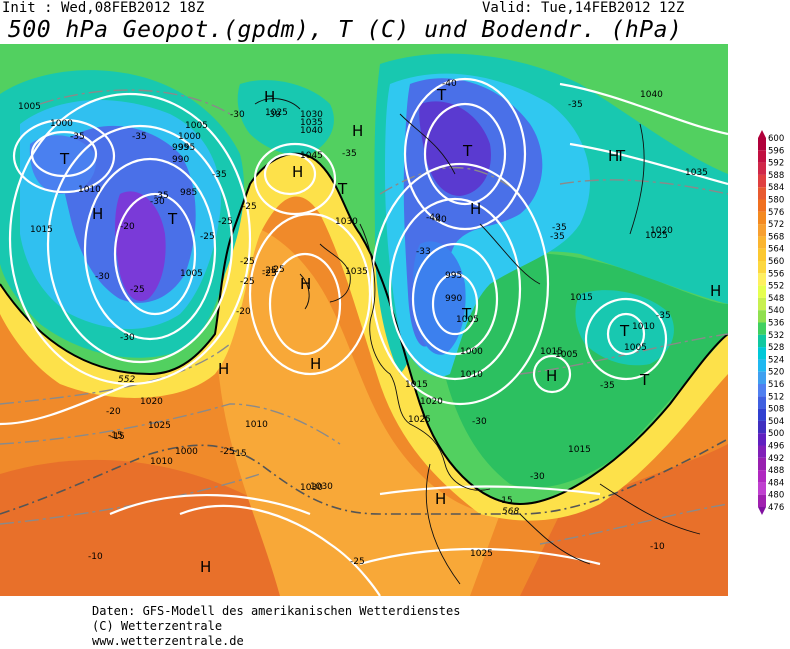 This screenshot has width=790, height=649. I want to click on legend-label: 484, so click(776, 483).